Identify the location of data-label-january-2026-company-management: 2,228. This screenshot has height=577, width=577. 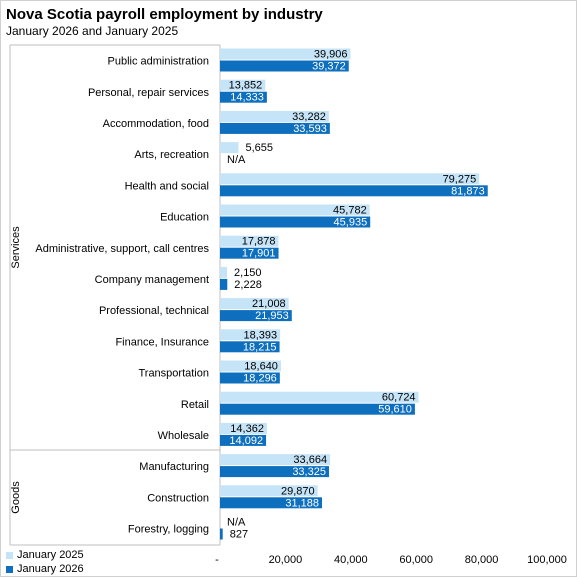
(248, 285).